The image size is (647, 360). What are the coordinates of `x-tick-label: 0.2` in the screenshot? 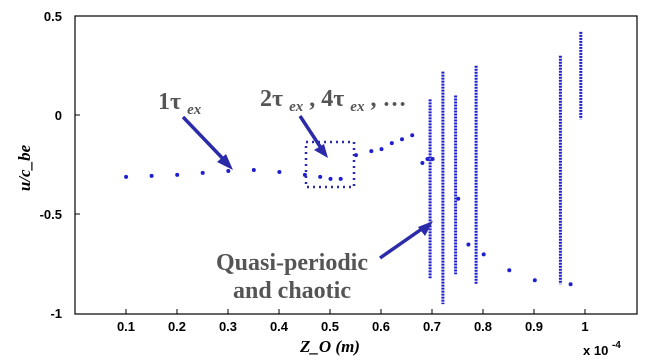 It's located at (177, 326).